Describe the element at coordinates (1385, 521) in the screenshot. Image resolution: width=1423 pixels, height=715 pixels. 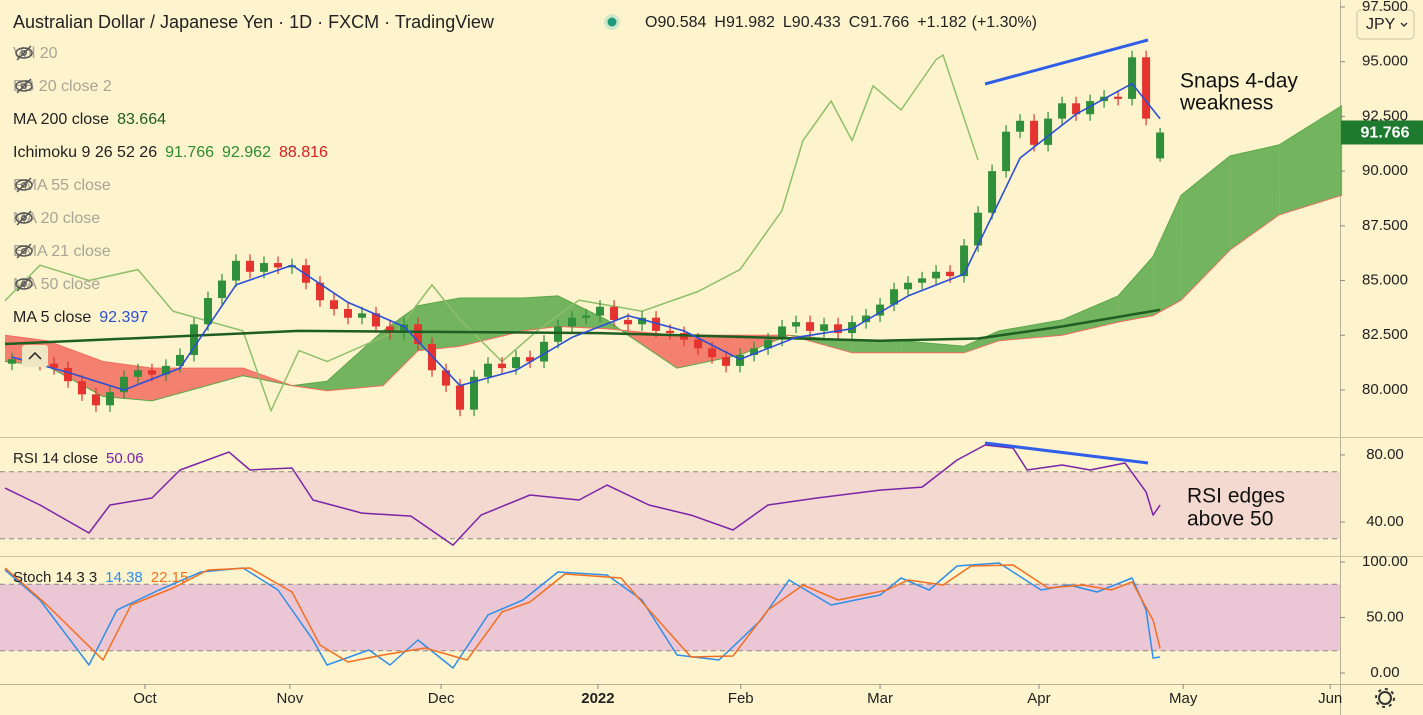
I see `y-tick-label: 40.00` at that location.